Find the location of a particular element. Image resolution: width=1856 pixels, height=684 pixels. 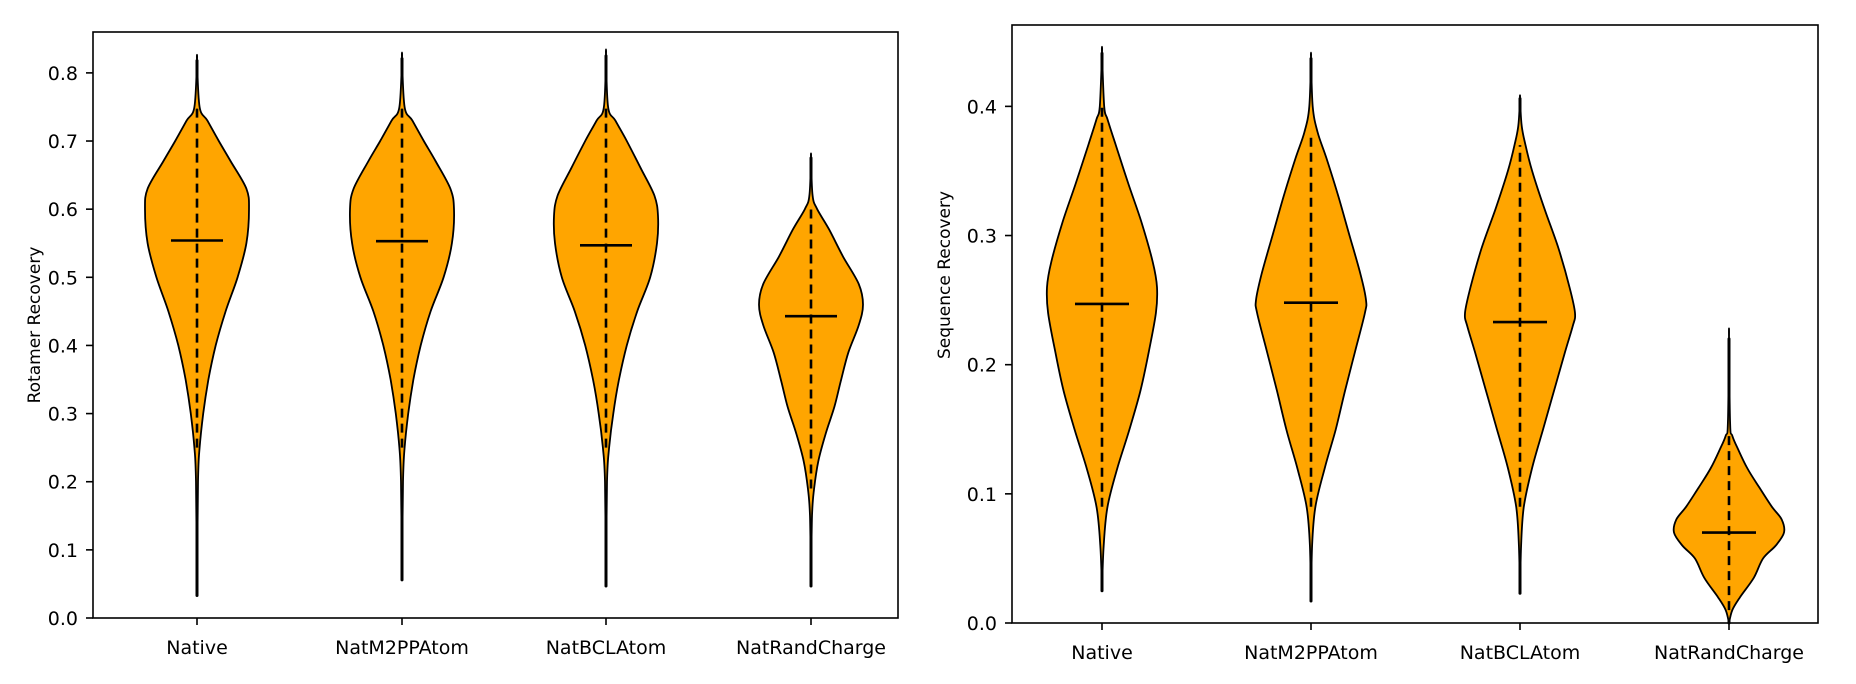

y-tick-label: 0.7 is located at coordinates (63, 142).